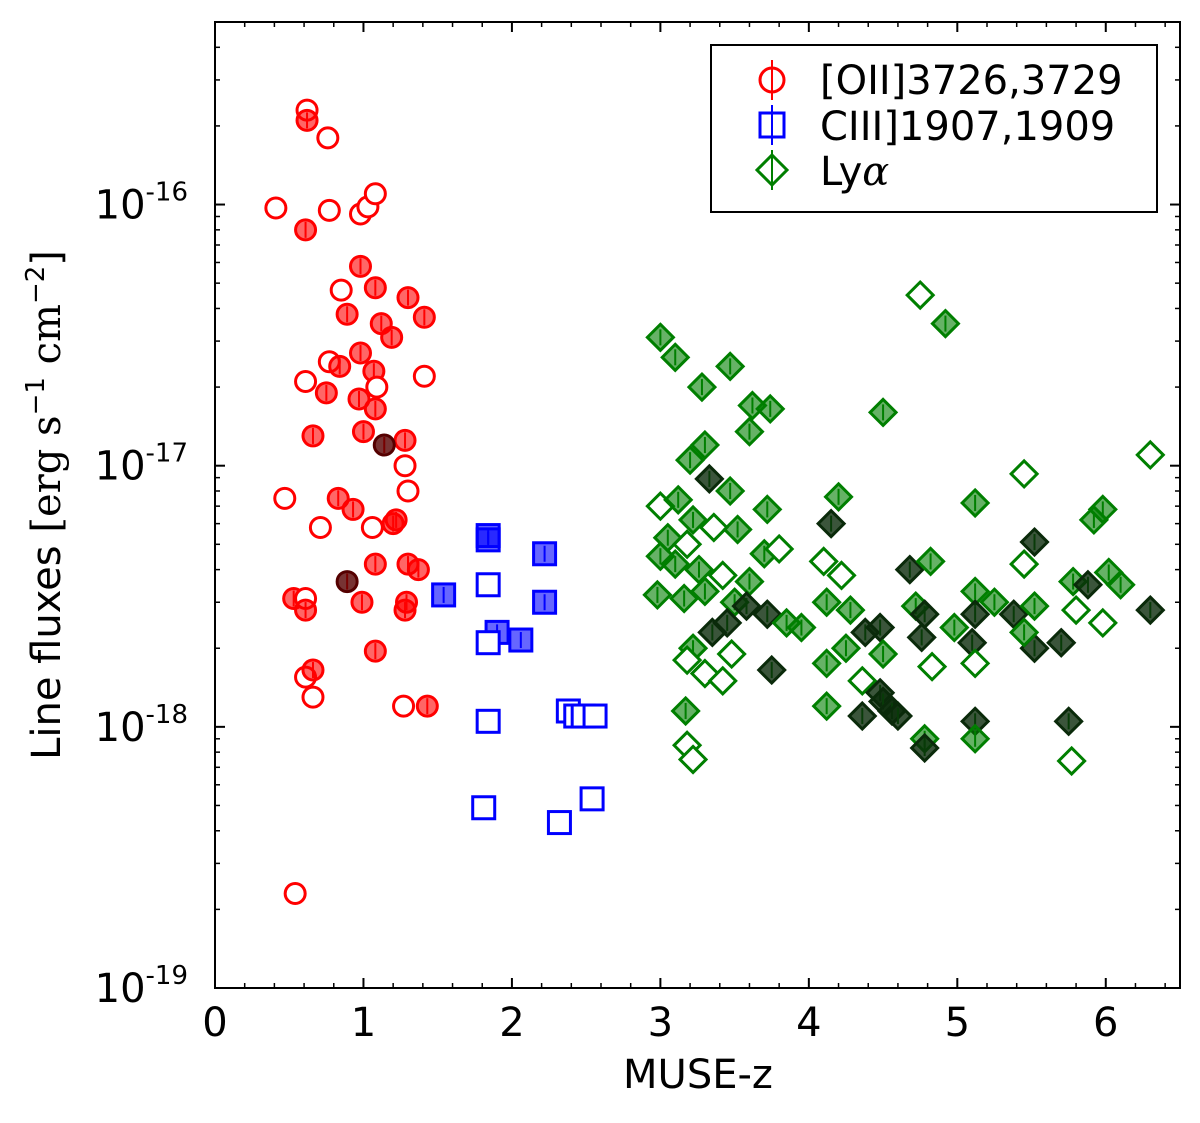 This screenshot has height=1123, width=1200. What do you see at coordinates (934, 128) in the screenshot?
I see `legend: [OII]3726,3729 CIII]1907,1909 Lyα` at bounding box center [934, 128].